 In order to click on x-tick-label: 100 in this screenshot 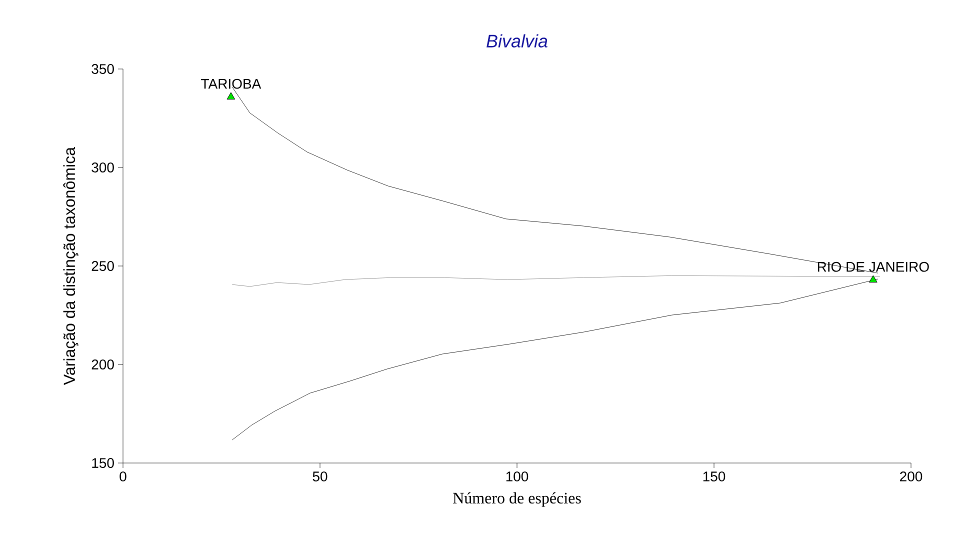, I will do `click(517, 477)`.